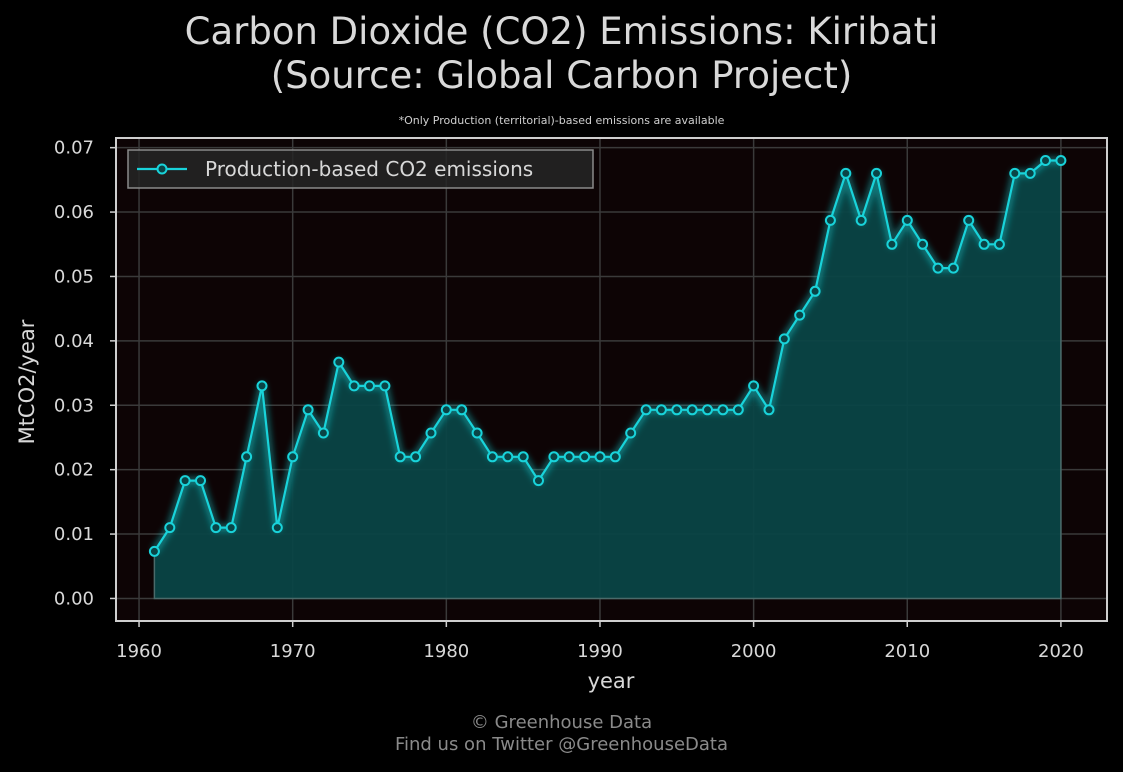  I want to click on copyright-text: © Greenhouse Data, so click(561, 722).